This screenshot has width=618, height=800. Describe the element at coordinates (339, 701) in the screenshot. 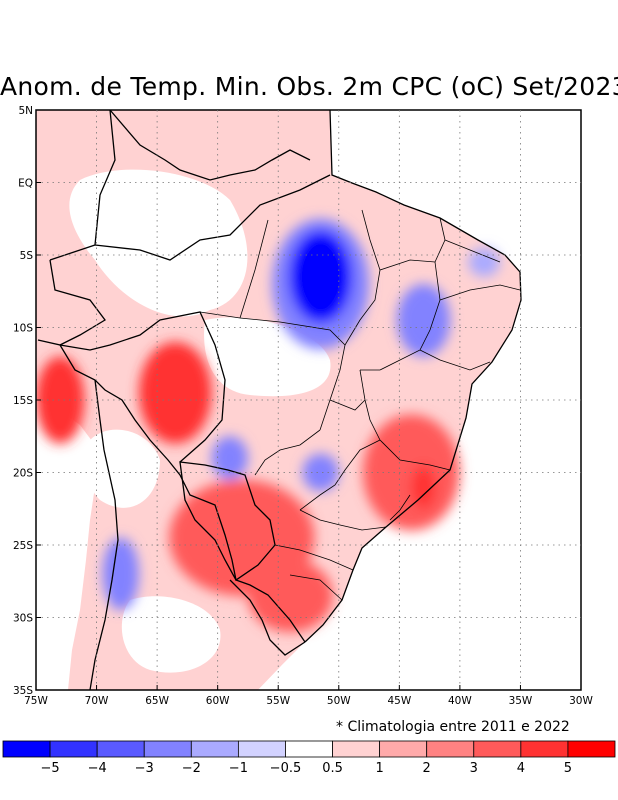

I see `lon-tick-label: 50W` at that location.